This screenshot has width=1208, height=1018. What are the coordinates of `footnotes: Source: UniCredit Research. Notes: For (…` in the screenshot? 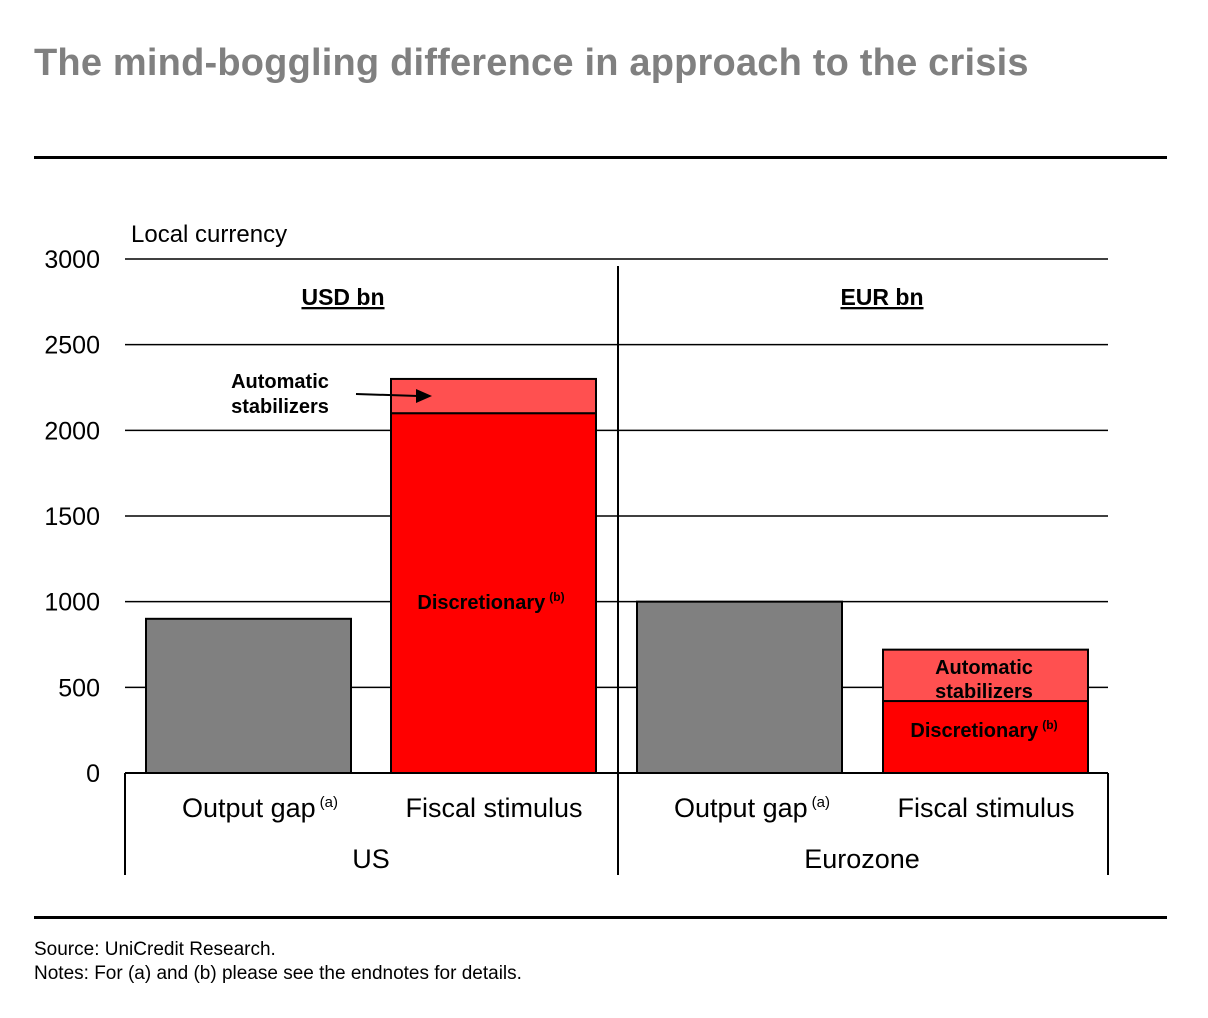 It's located at (278, 962).